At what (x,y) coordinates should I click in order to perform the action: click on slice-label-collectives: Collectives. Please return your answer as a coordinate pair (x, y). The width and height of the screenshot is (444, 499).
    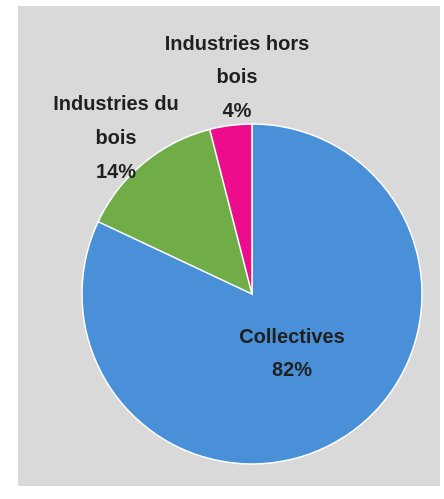
    Looking at the image, I should click on (292, 337).